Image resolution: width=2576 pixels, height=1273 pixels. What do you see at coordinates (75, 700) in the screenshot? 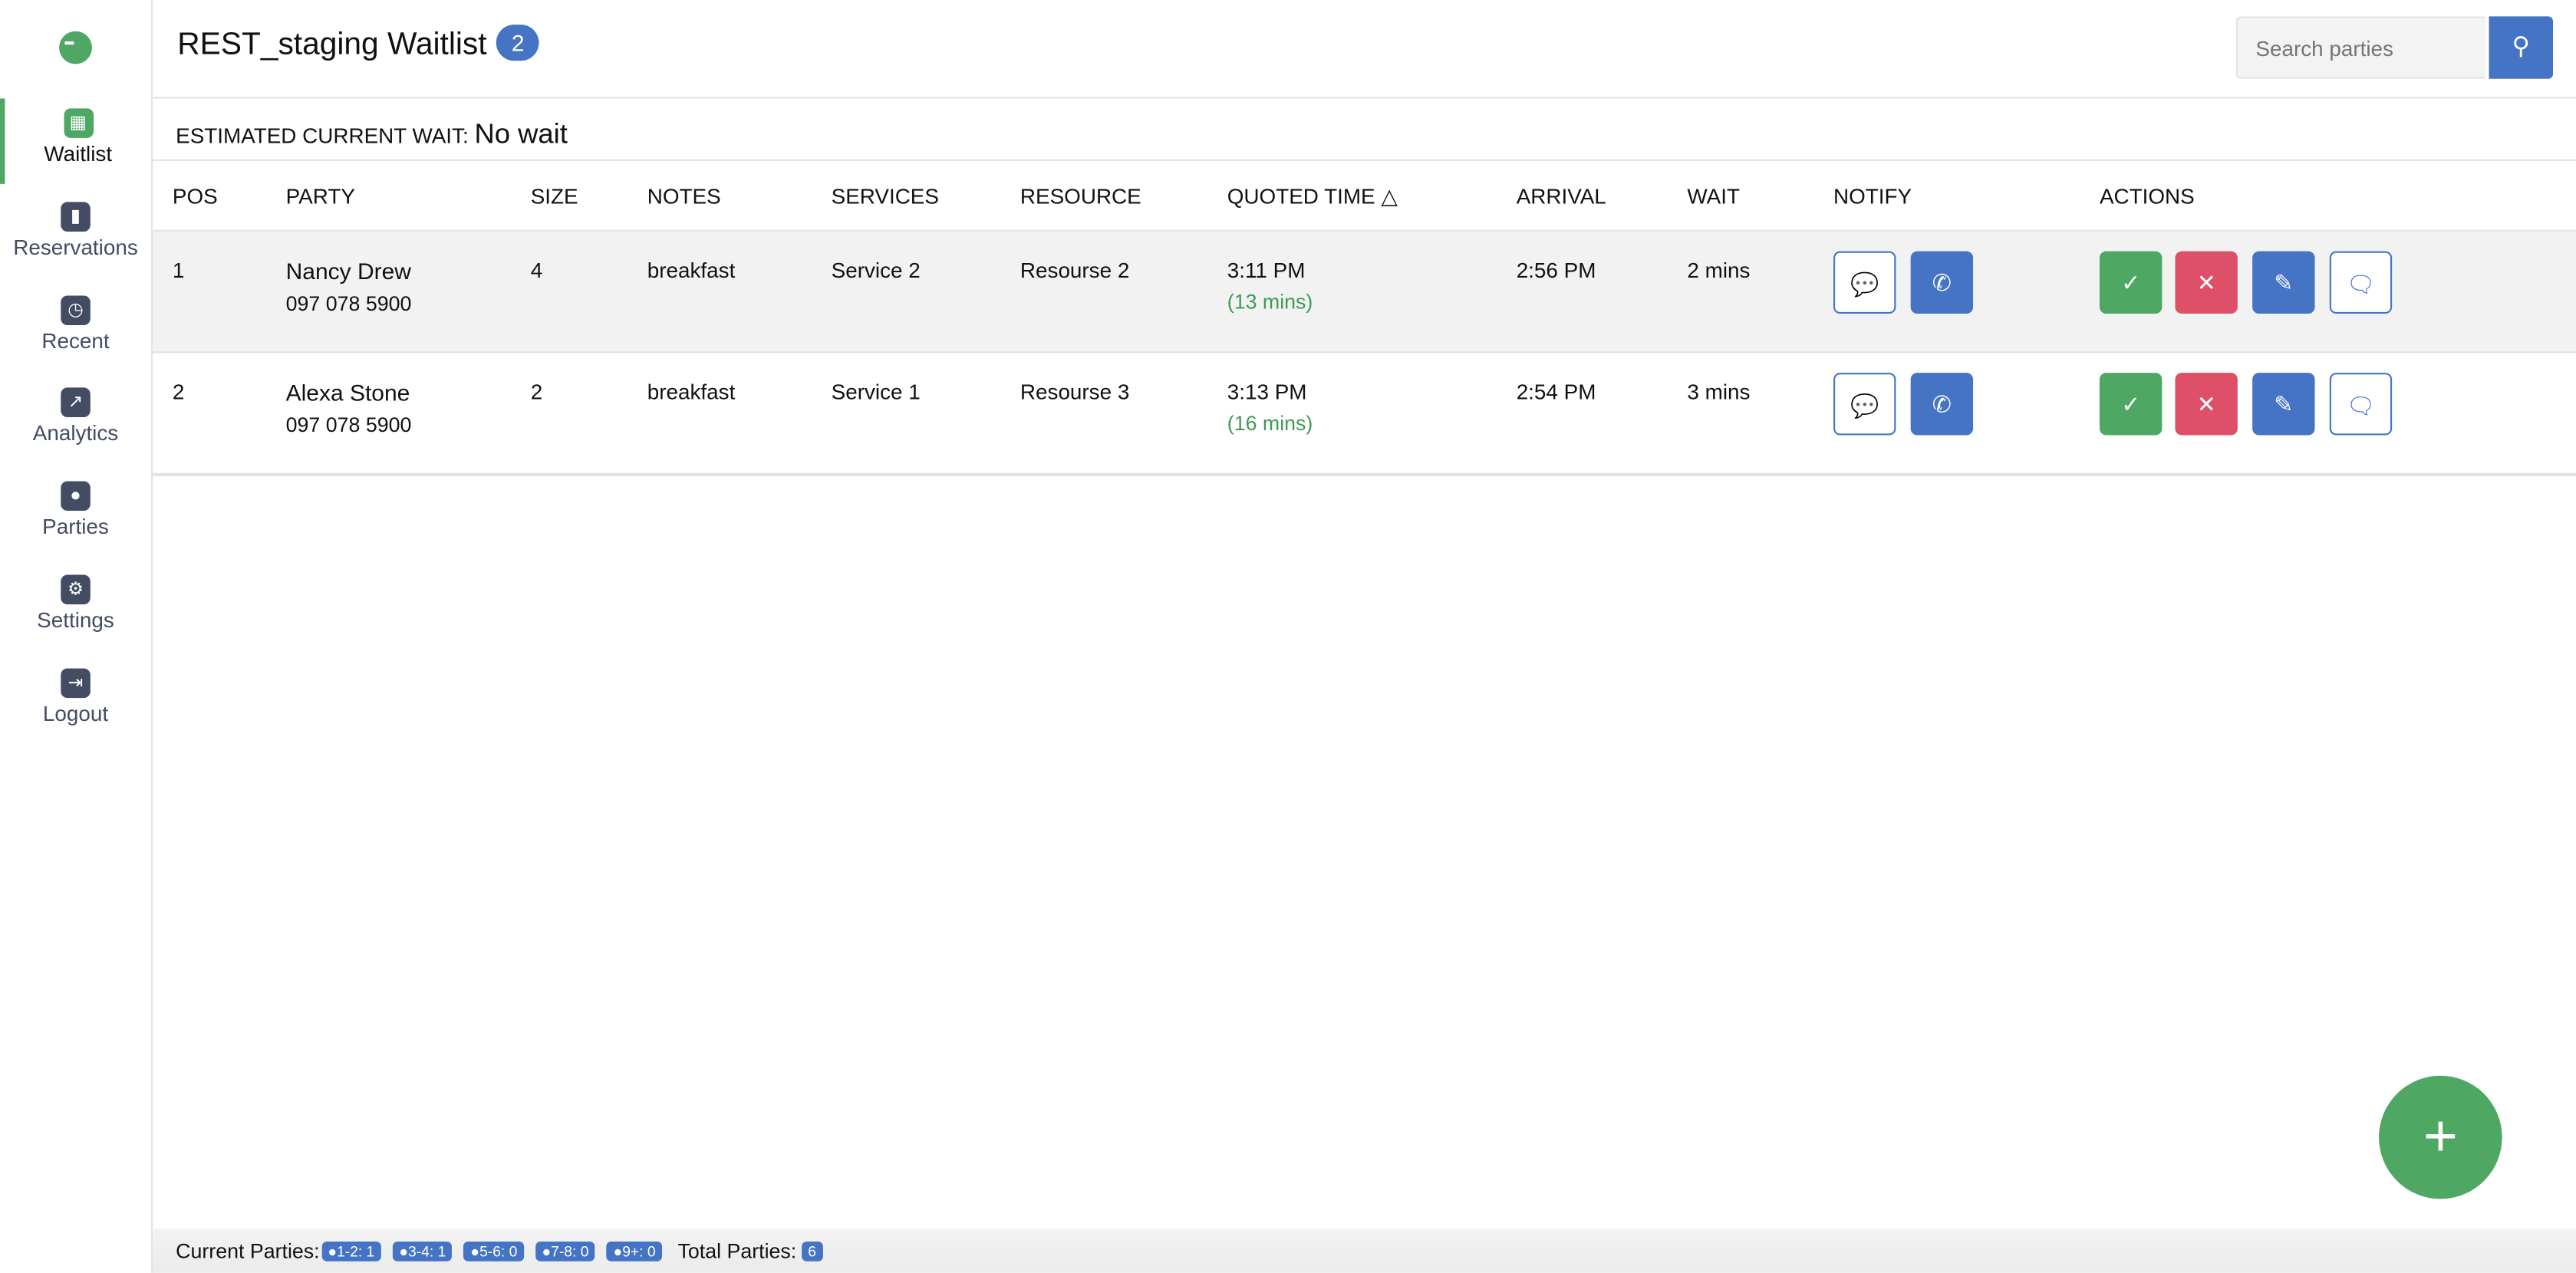
I see `sidebar-item-logout: ⇥ Logout` at bounding box center [75, 700].